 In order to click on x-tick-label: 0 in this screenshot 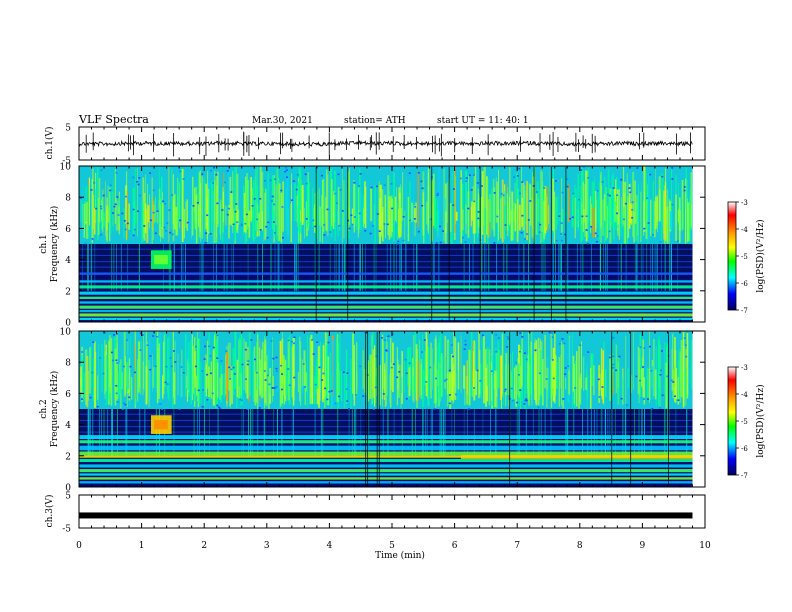, I will do `click(79, 546)`.